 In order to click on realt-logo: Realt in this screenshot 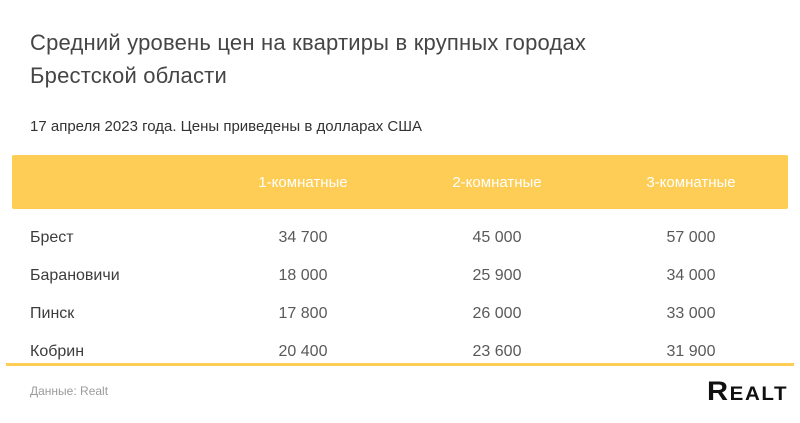, I will do `click(747, 391)`.